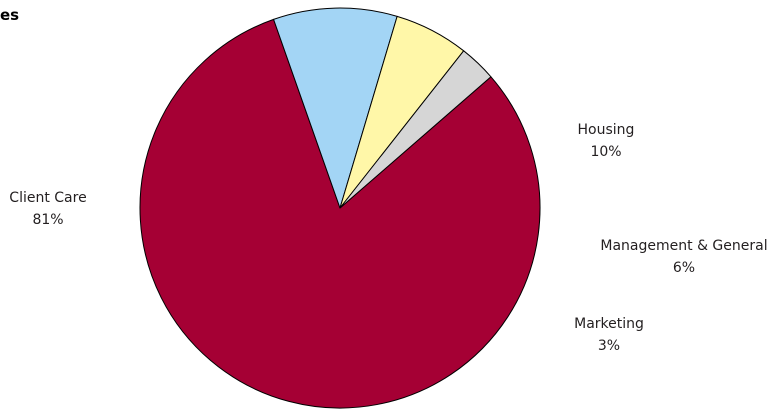 This screenshot has height=409, width=783. I want to click on slice-label-client-care: Client Care 81%, so click(47, 209).